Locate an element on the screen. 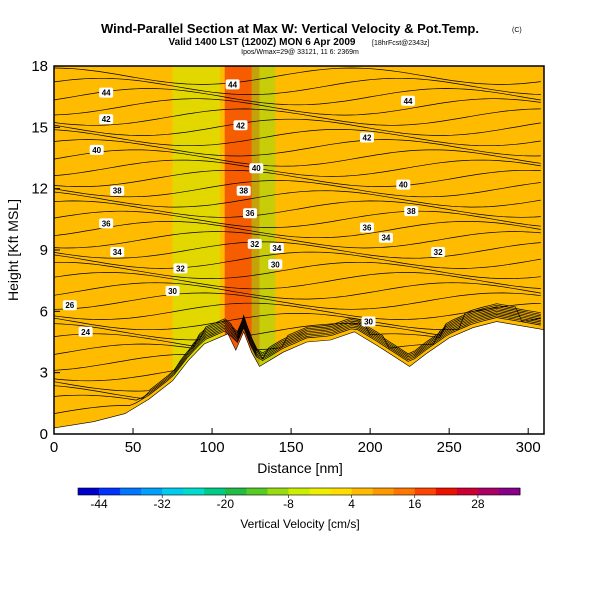 The width and height of the screenshot is (600, 600). x-tick-label: 200 is located at coordinates (370, 447).